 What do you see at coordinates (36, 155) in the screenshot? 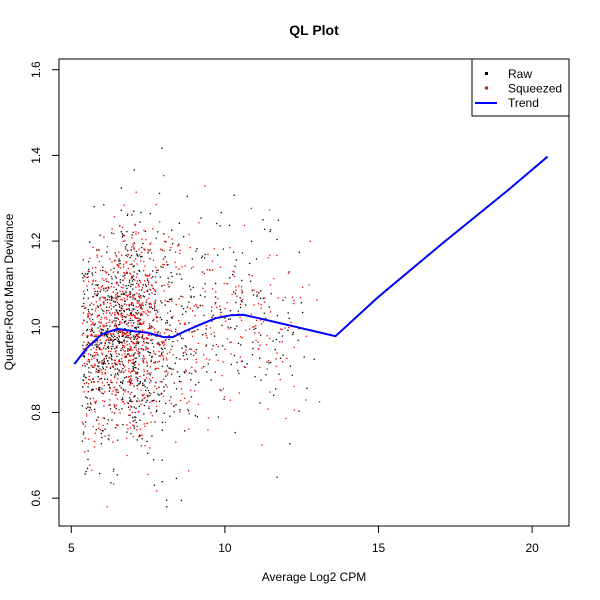
I see `y-tick-label: 1.4` at bounding box center [36, 155].